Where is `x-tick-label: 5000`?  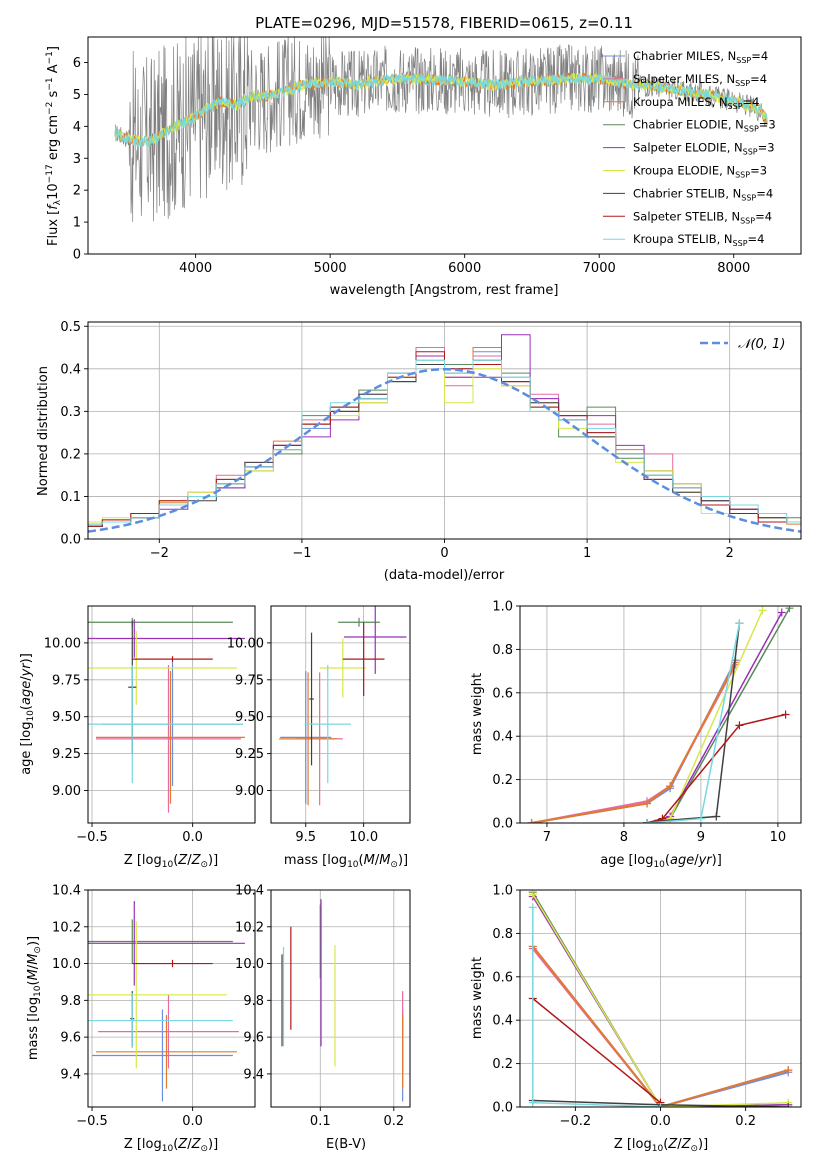 x-tick-label: 5000 is located at coordinates (330, 268).